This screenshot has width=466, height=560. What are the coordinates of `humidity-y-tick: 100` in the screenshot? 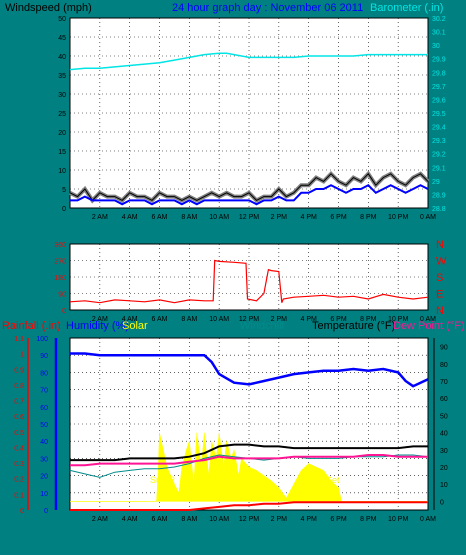 It's located at (42, 339).